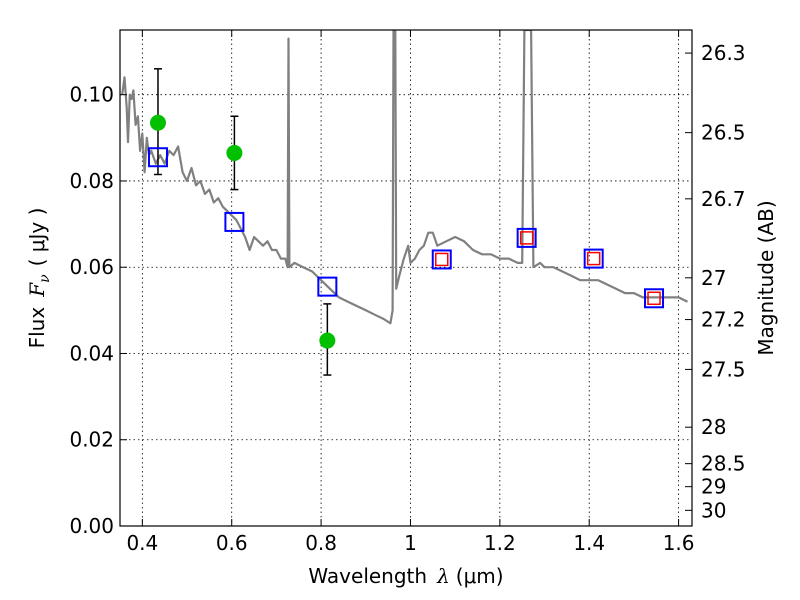  I want to click on x-axis-label: Wavelength λ (μm), so click(405, 576).